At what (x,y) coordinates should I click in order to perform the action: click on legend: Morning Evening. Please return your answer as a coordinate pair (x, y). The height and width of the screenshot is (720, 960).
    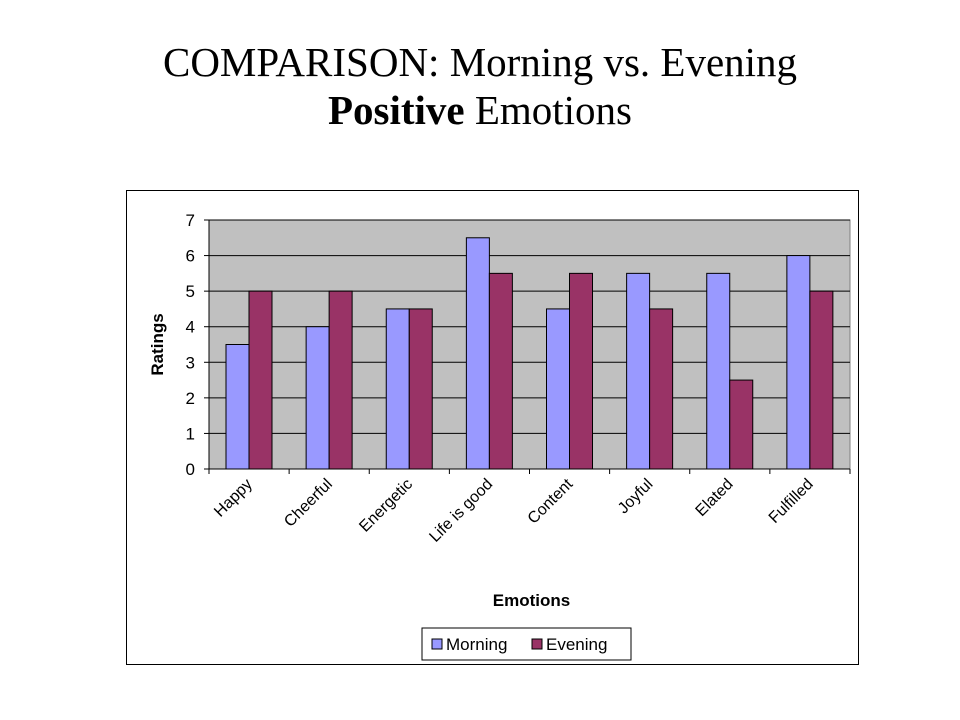
    Looking at the image, I should click on (526, 644).